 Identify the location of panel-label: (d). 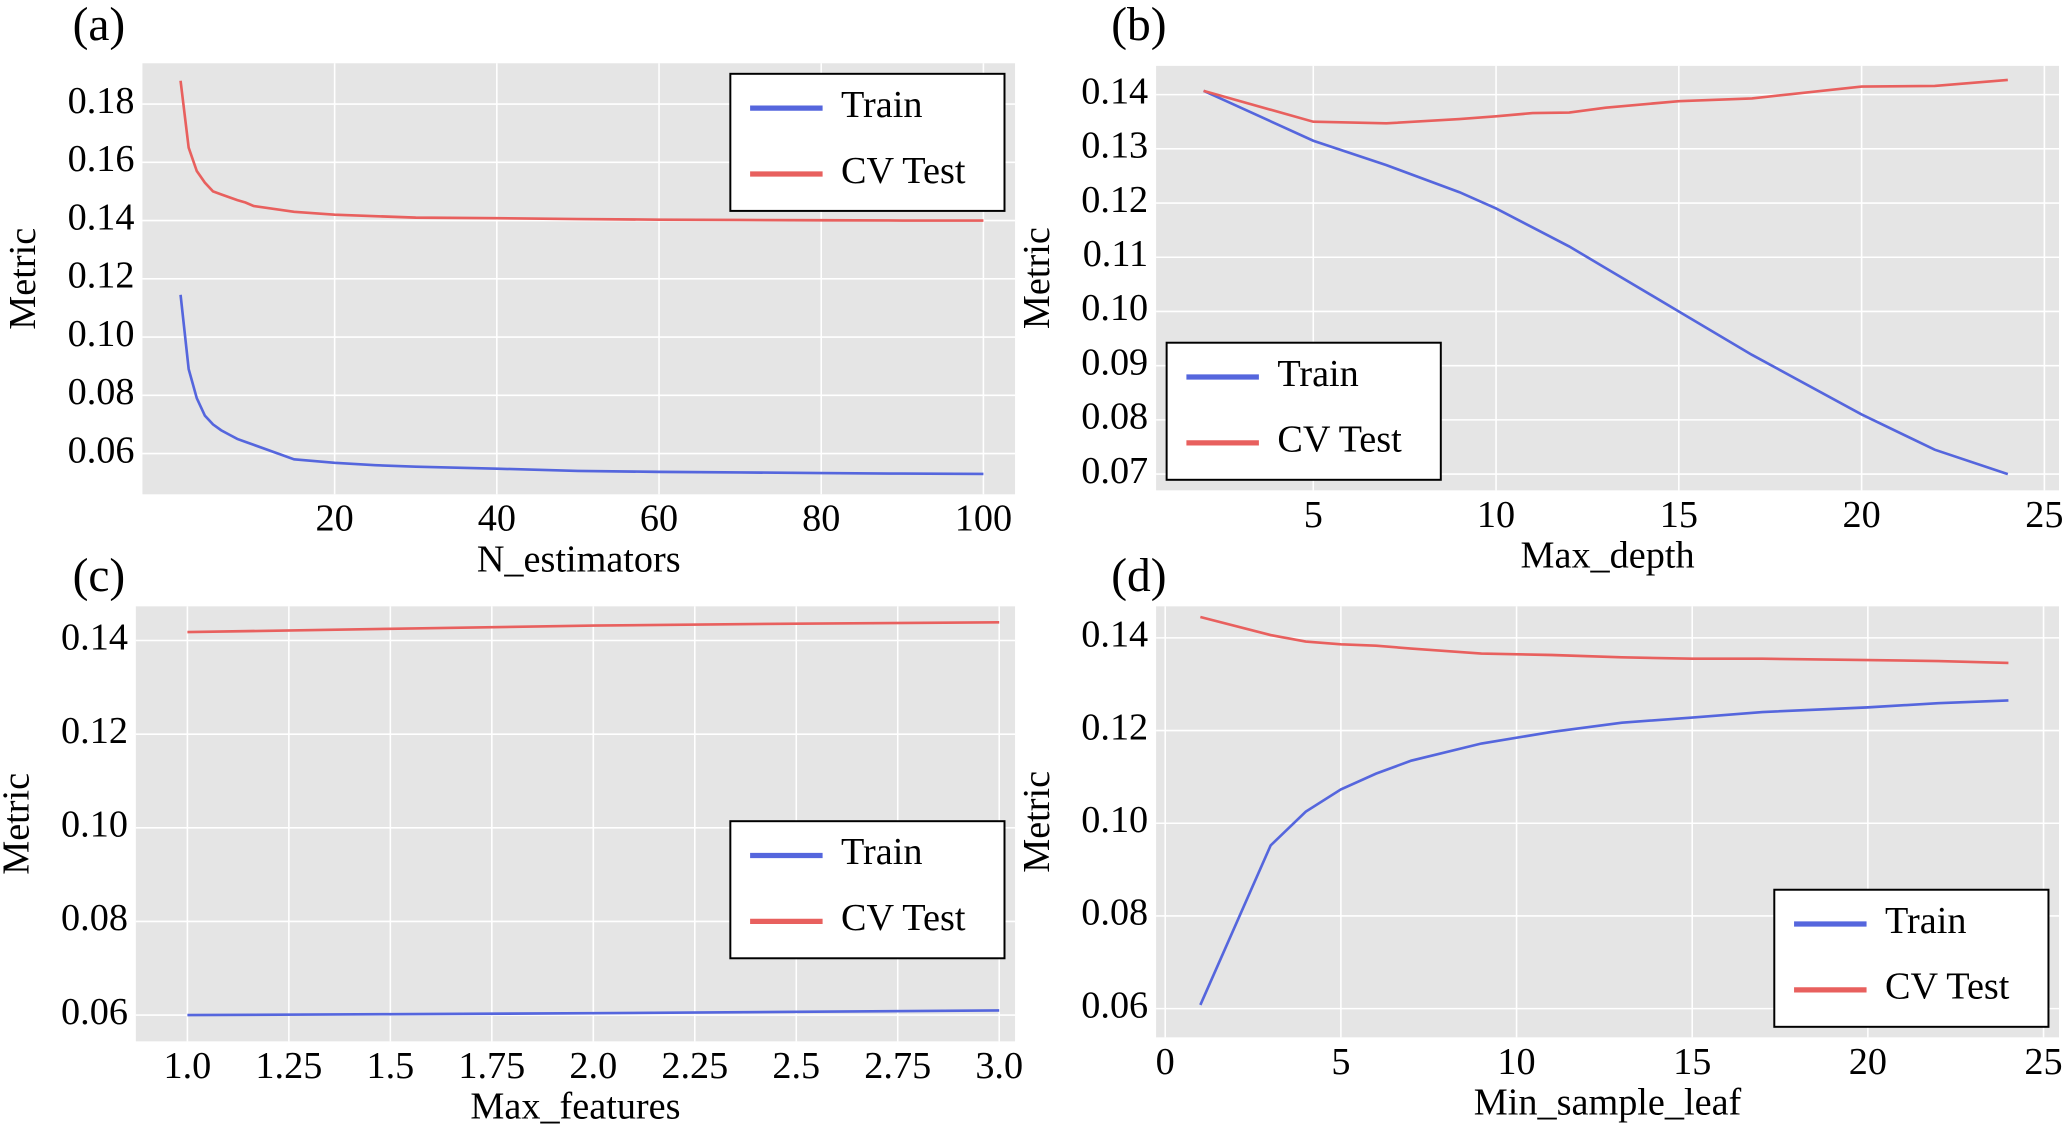
(1138, 576).